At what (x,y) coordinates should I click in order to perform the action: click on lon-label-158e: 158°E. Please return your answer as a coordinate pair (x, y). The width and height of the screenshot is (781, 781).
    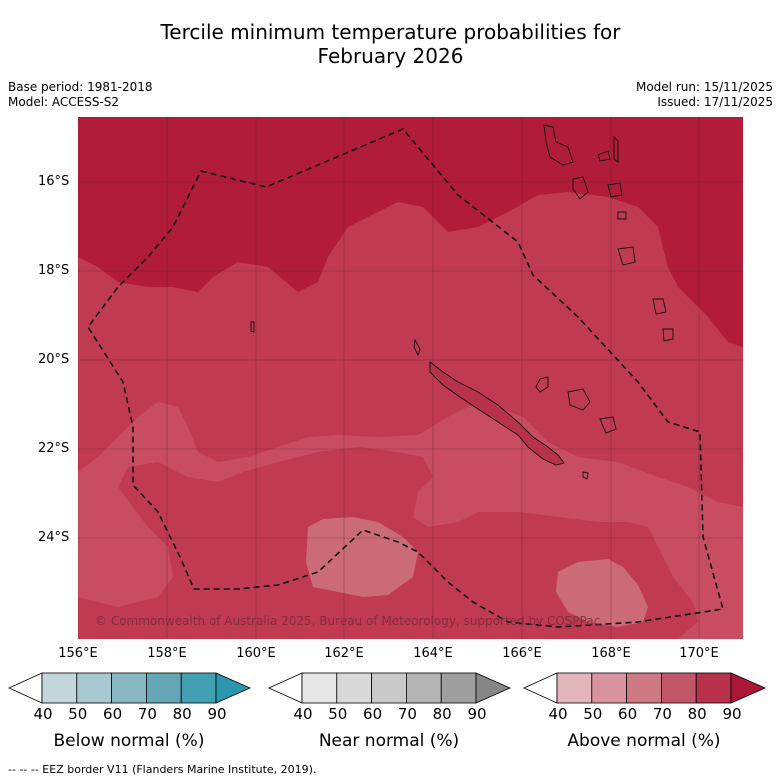
    Looking at the image, I should click on (167, 653).